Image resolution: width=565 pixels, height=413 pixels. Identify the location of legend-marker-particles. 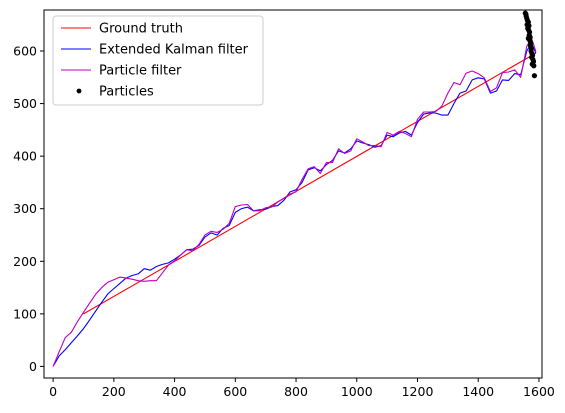
(79, 91).